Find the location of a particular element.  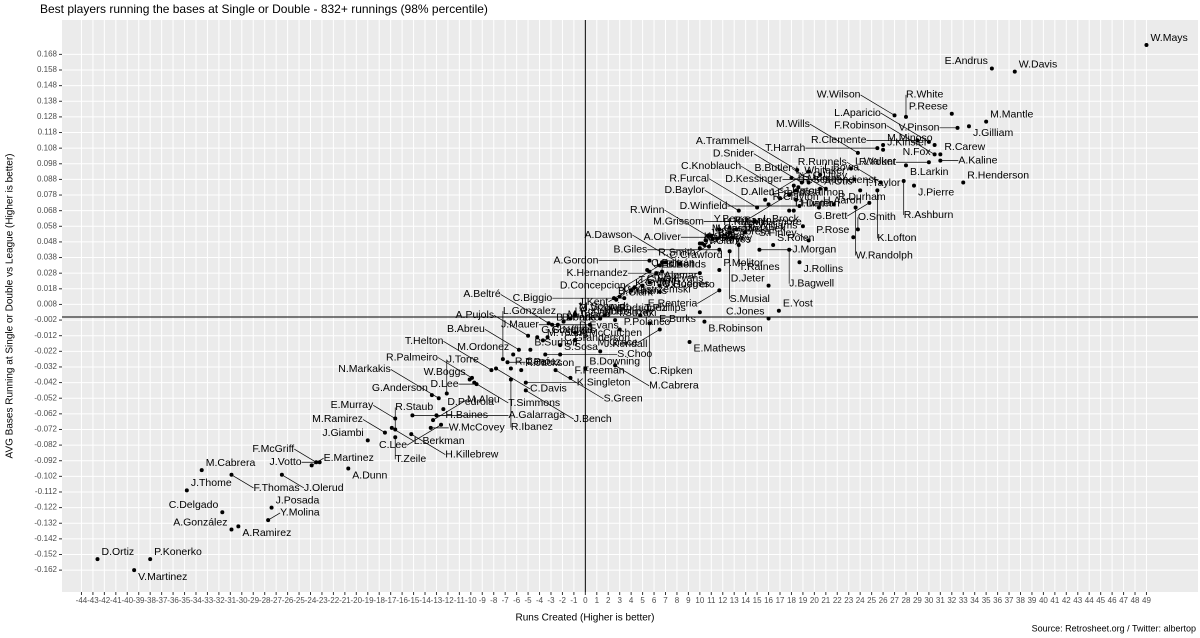

point-label: B.Robinson is located at coordinates (735, 328).